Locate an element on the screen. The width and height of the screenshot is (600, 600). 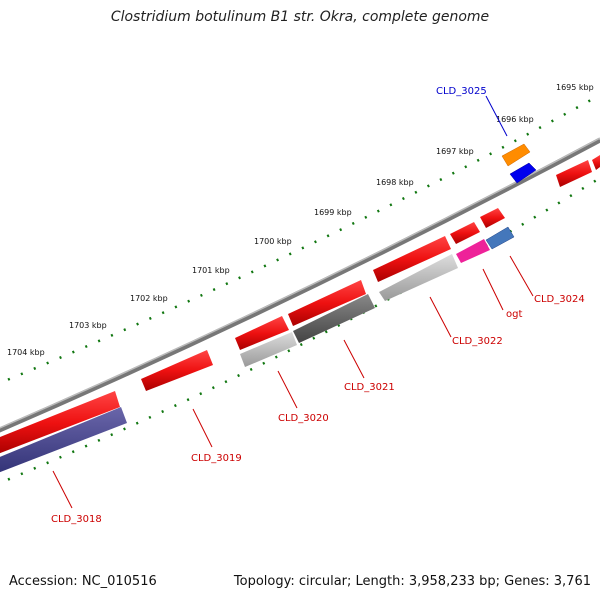
scale-label-1695: 1695 kbp is located at coordinates (575, 87).